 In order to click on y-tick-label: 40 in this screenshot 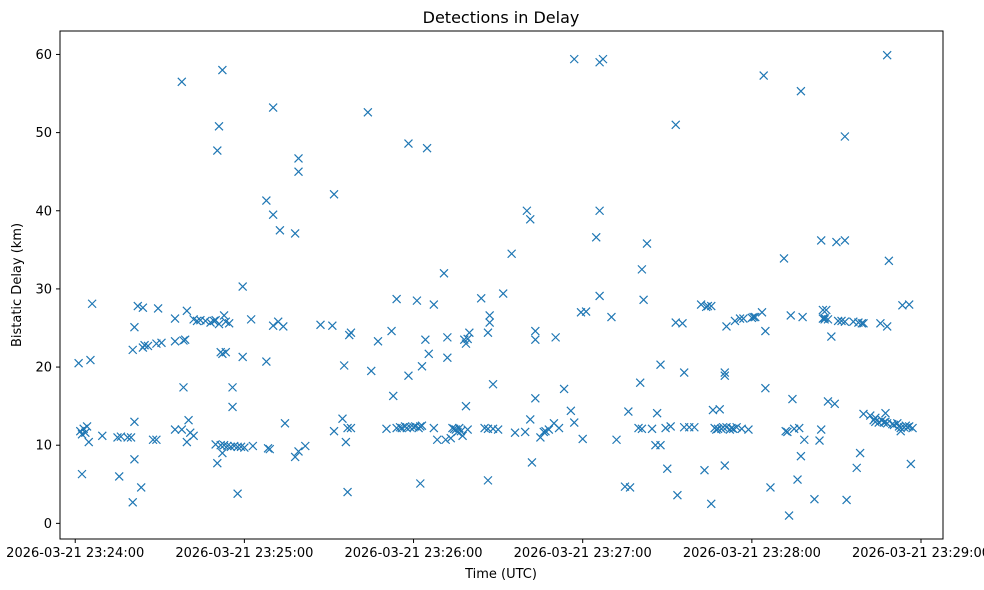, I will do `click(43, 211)`.